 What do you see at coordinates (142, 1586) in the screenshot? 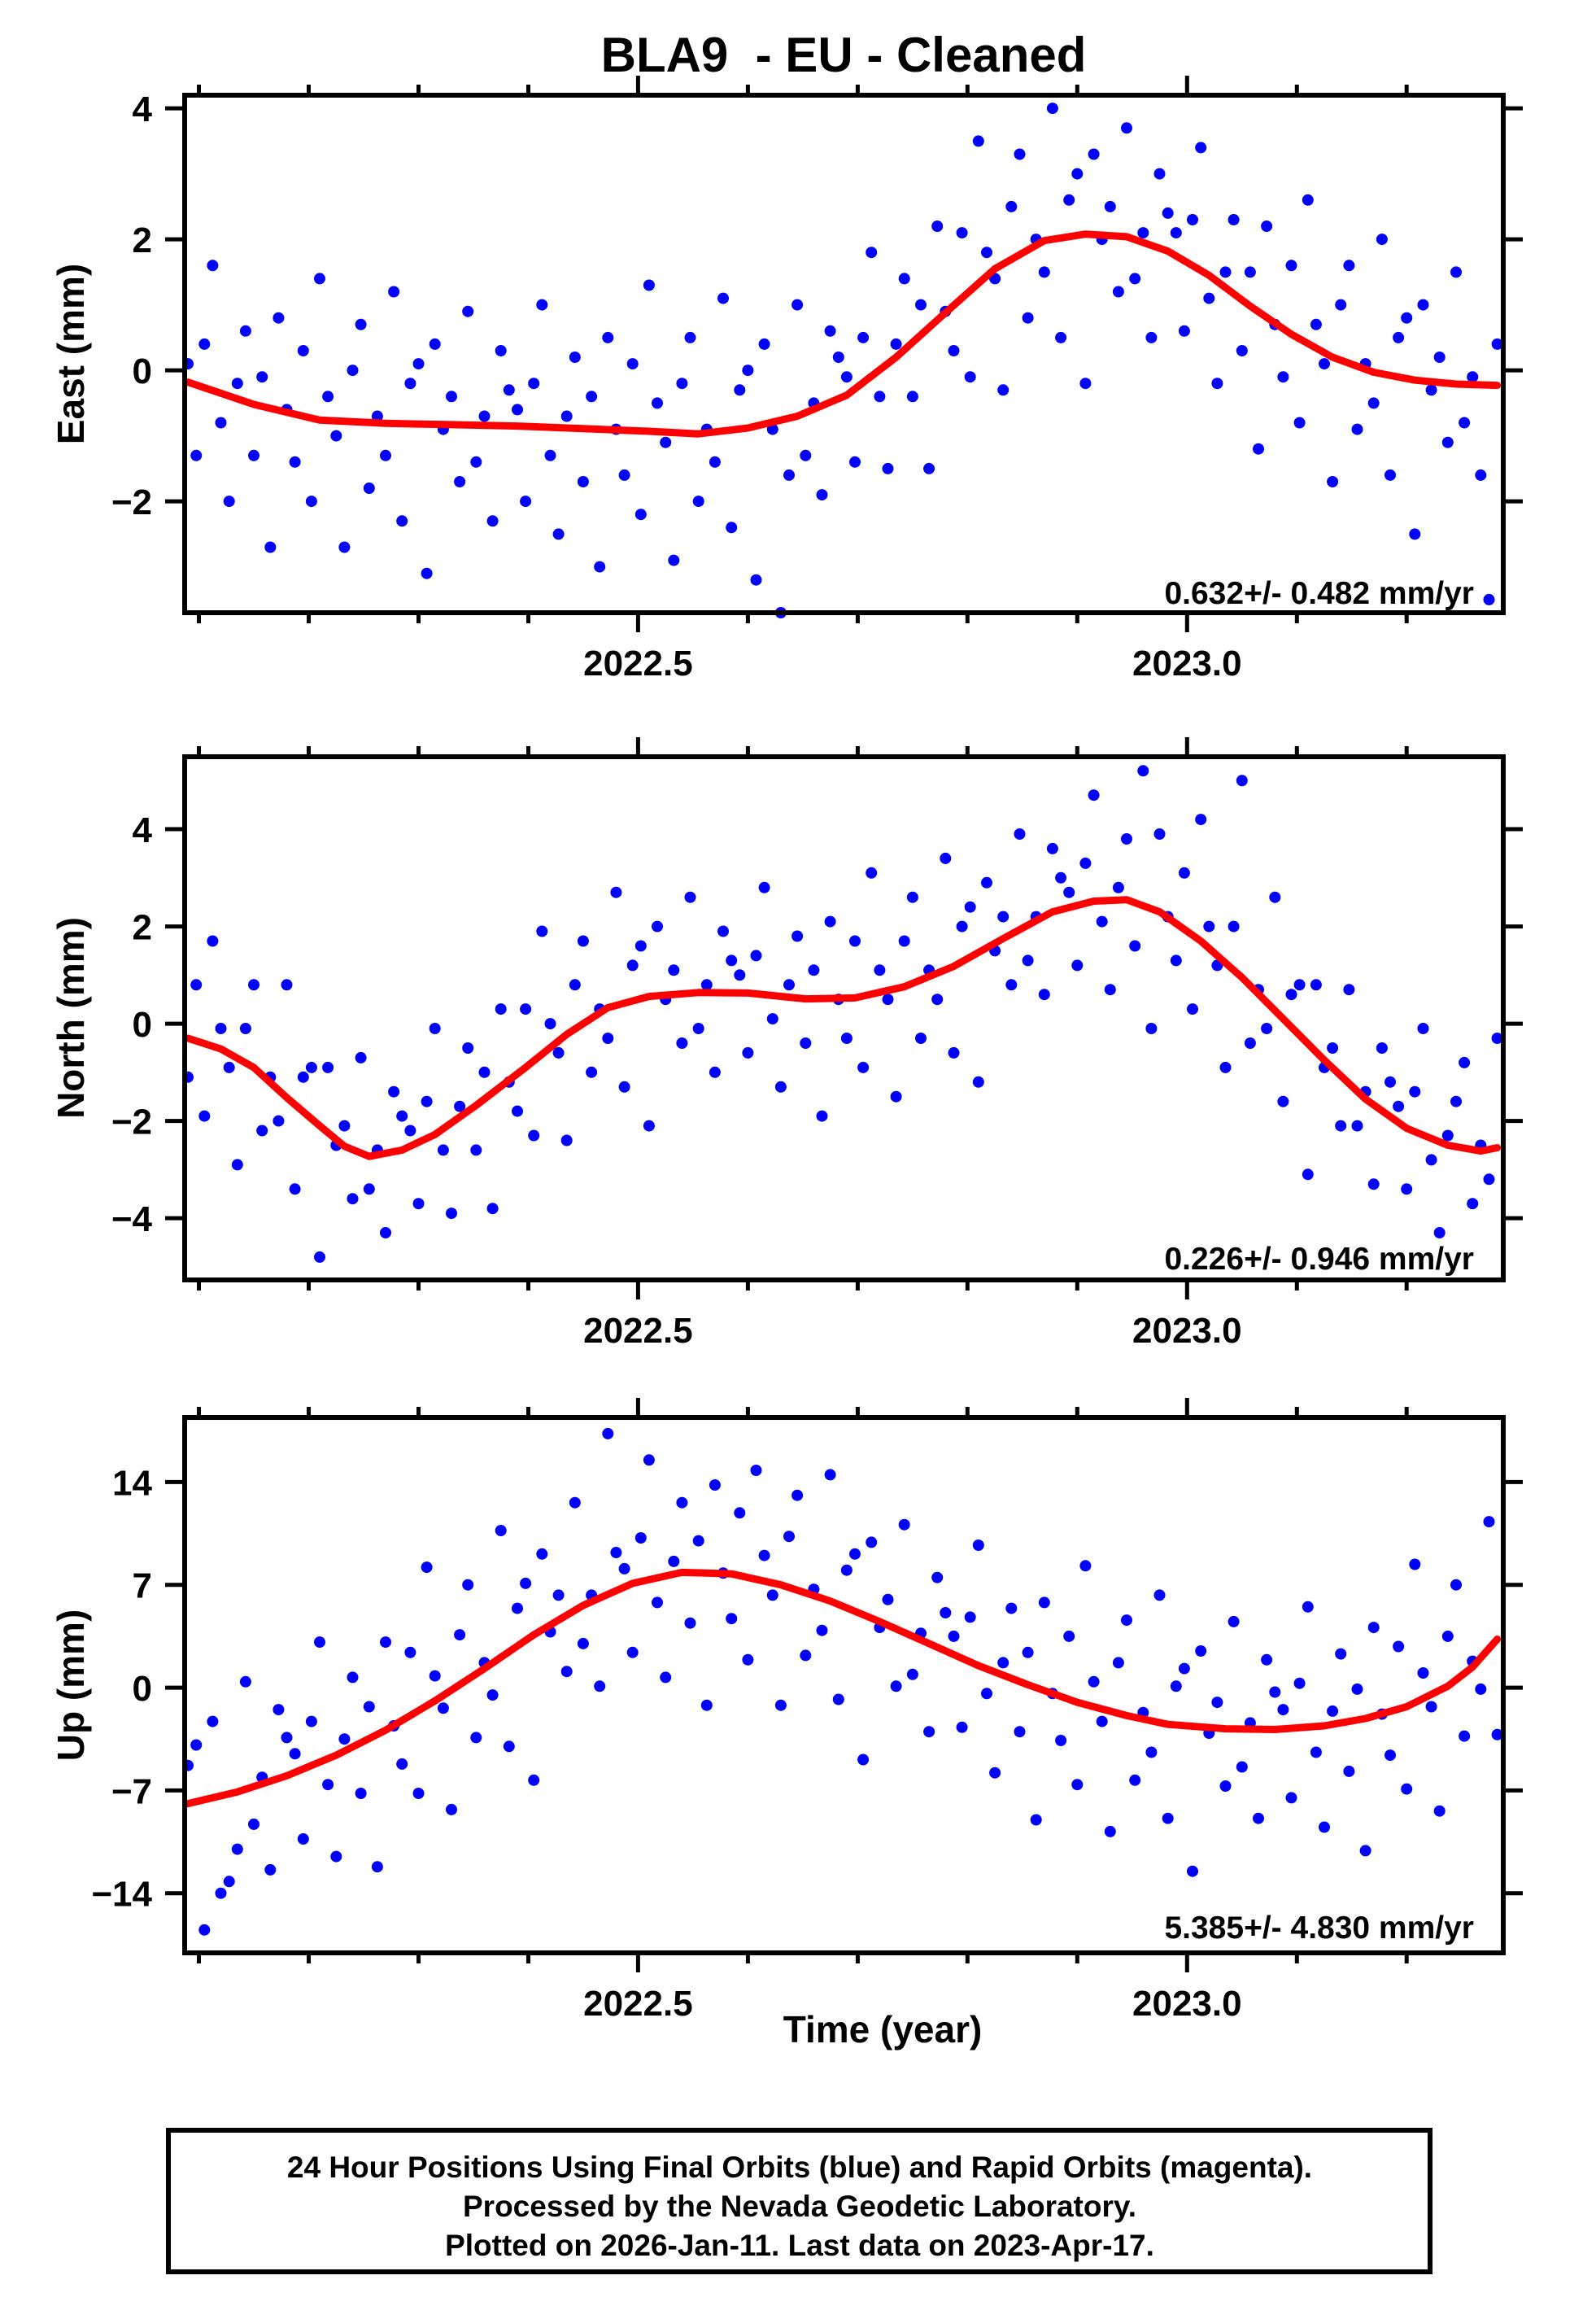
I see `up-y-tick-label: 7` at bounding box center [142, 1586].